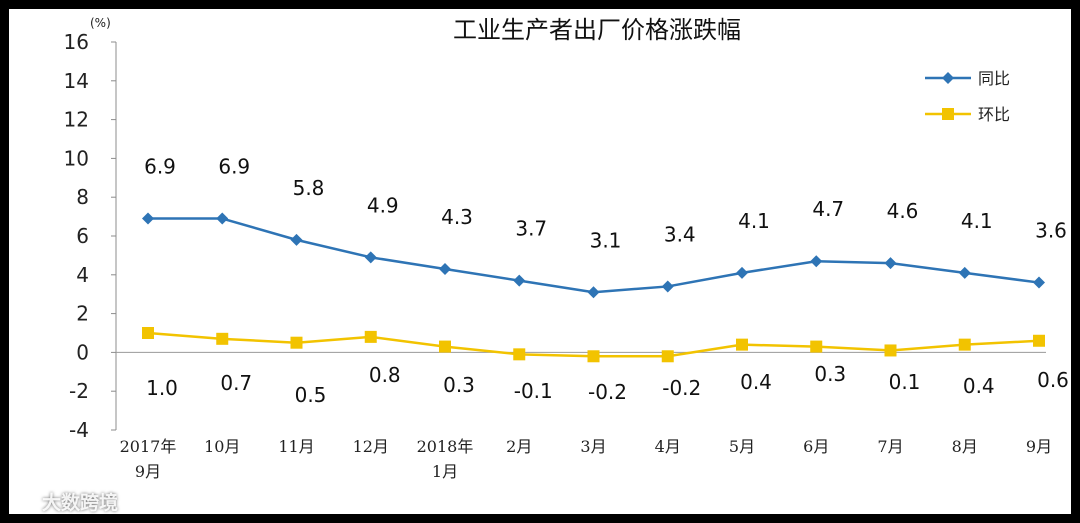 This screenshot has width=1080, height=523. I want to click on y-tick-label: 10, so click(76, 158).